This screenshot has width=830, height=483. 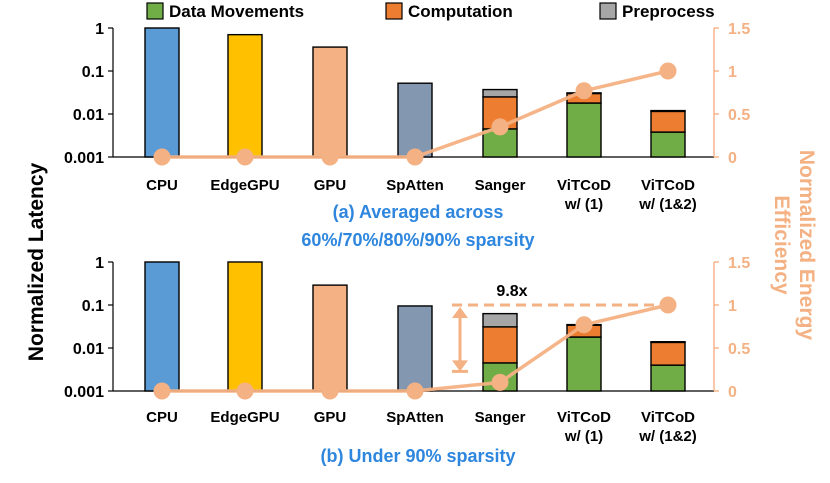 What do you see at coordinates (417, 240) in the screenshot?
I see `panel-subtitle: 60%/70%/80%/90% sparsity` at bounding box center [417, 240].